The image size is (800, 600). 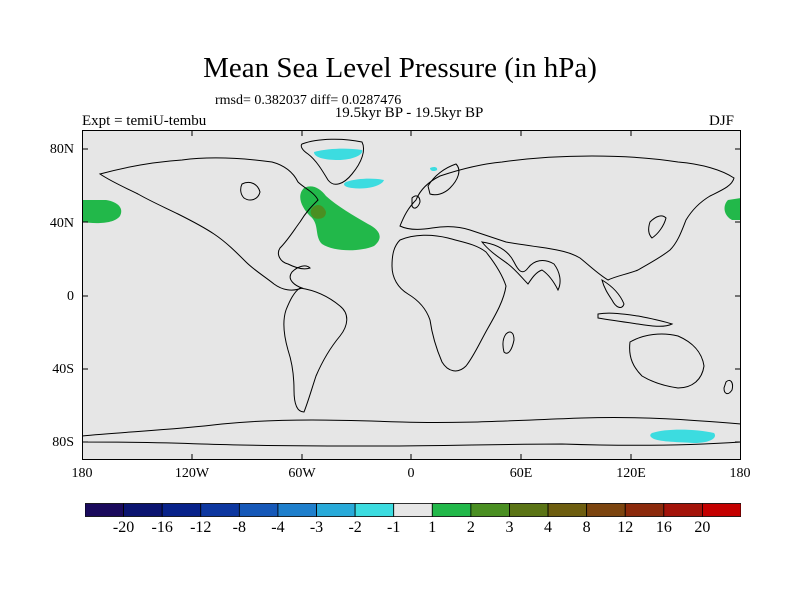 What do you see at coordinates (586, 527) in the screenshot?
I see `colorbar-label: 8` at bounding box center [586, 527].